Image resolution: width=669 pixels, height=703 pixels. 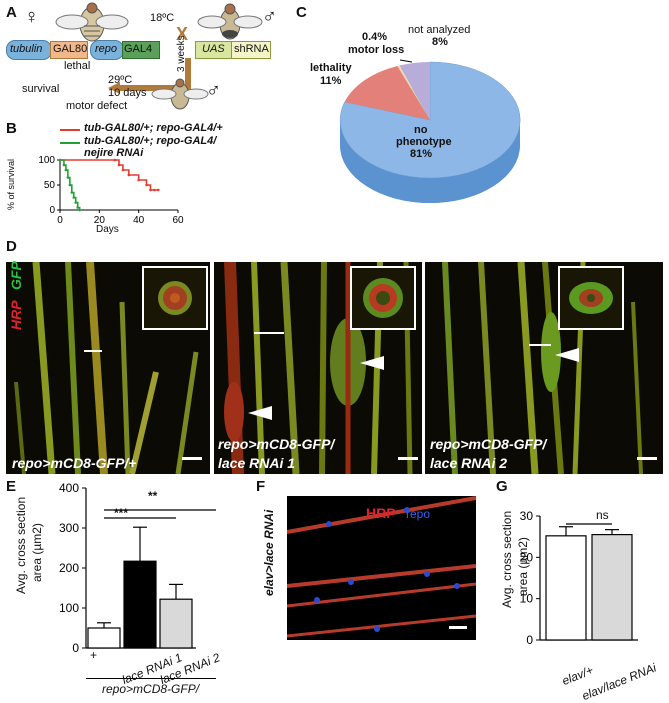 What do you see at coordinates (372, 363) in the screenshot?
I see `arrowhead-rnai1-right` at bounding box center [372, 363].